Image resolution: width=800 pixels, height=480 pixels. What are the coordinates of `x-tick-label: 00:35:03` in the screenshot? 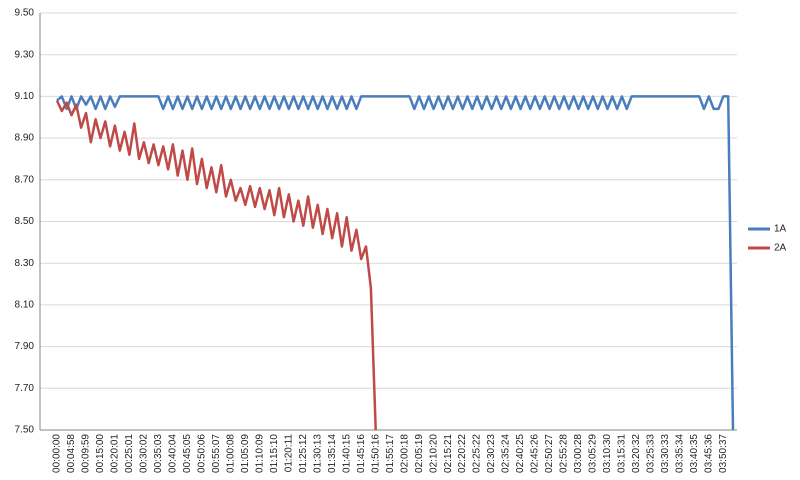 It's located at (158, 453).